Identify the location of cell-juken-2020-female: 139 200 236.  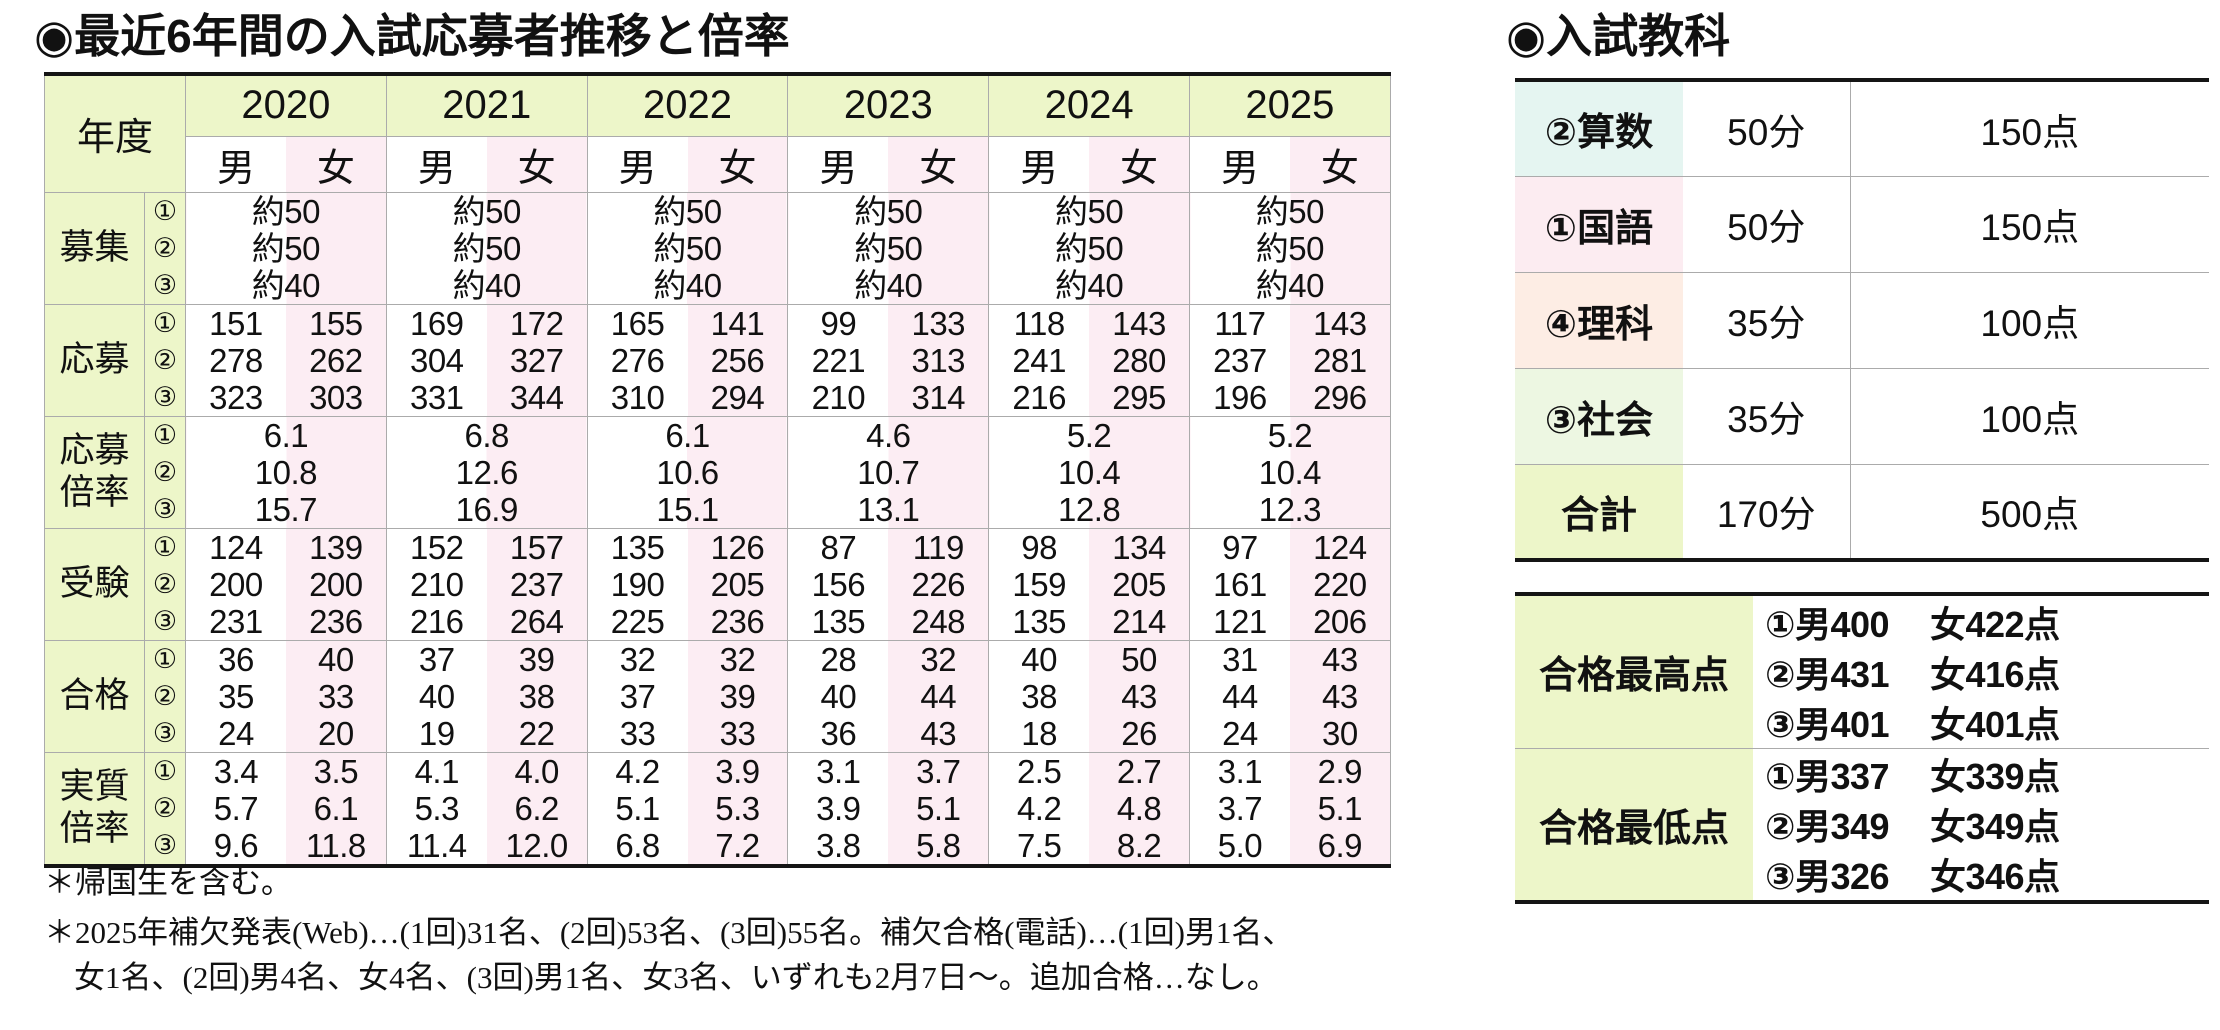
(336, 584).